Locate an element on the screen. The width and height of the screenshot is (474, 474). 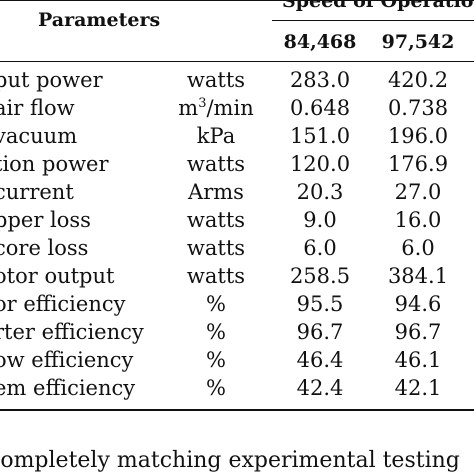
parameter-cell: rter efficiency is located at coordinates (72, 332).